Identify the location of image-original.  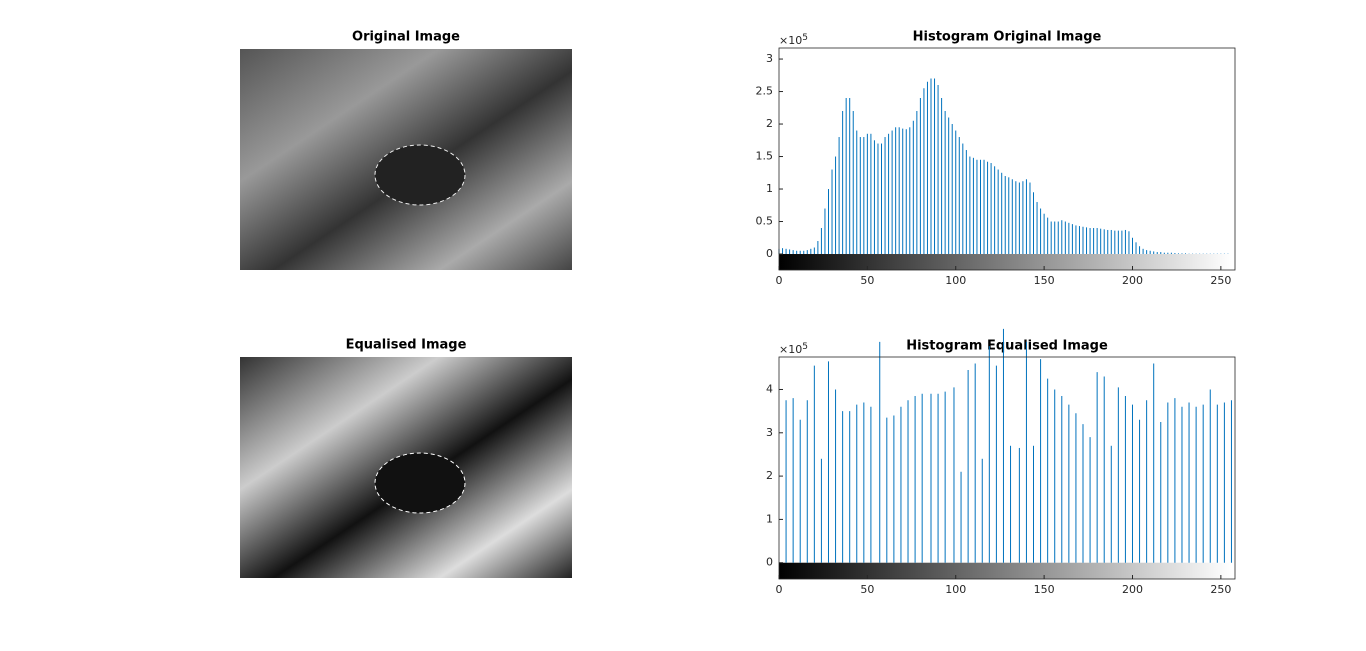
(406, 159).